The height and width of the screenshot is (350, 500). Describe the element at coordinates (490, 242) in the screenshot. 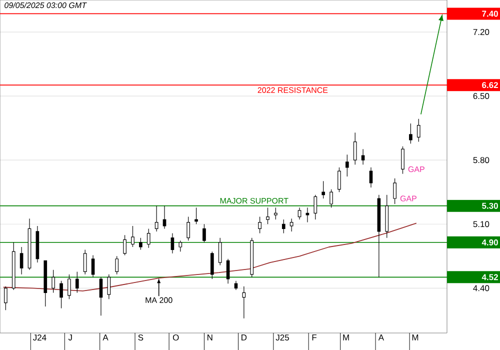

I see `ref-line-label: 4.90` at that location.